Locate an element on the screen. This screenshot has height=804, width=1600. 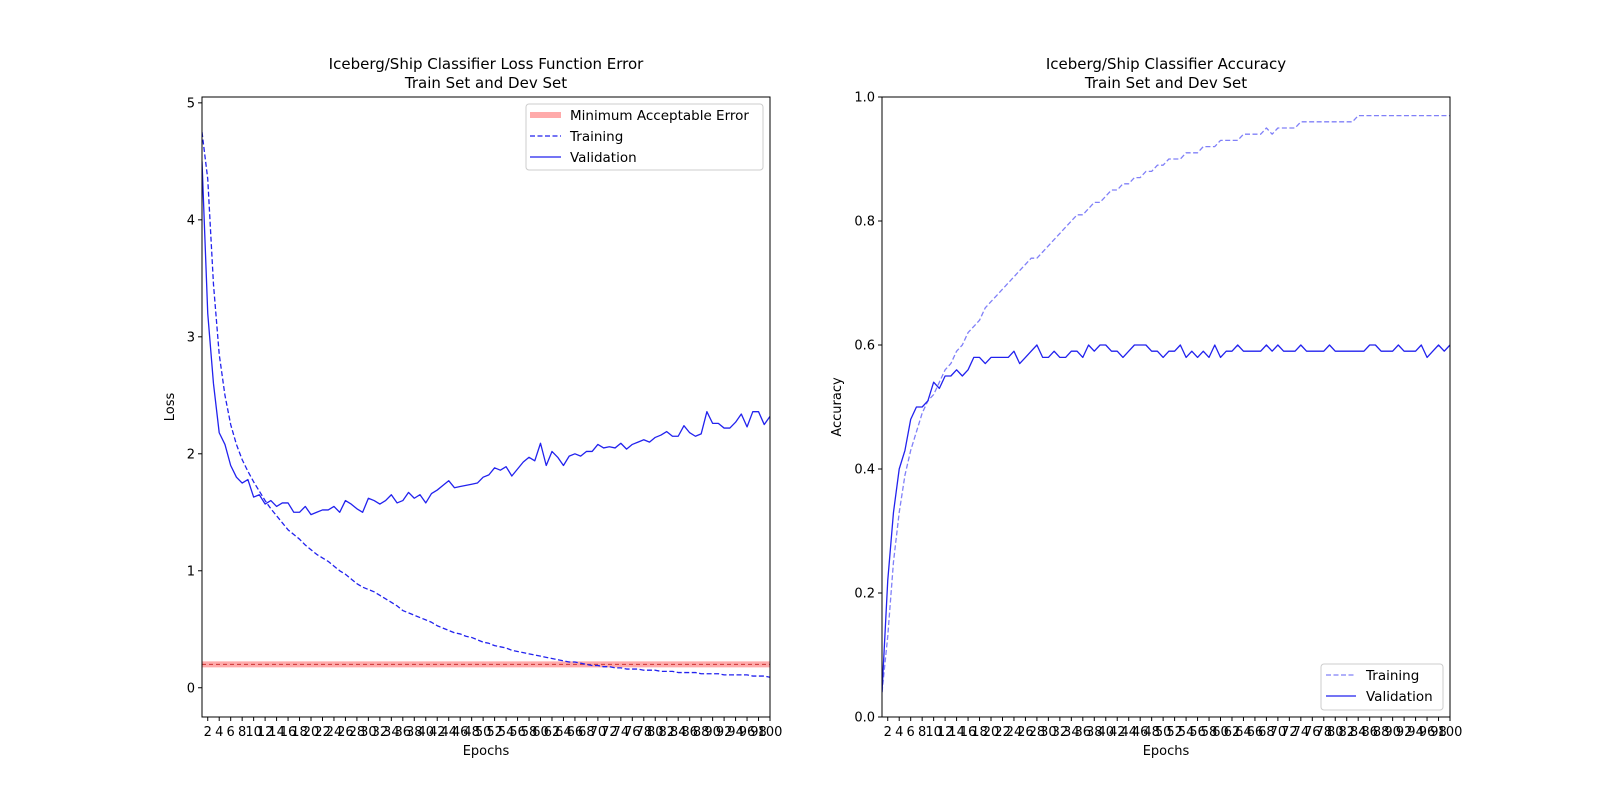
x-tick-label: 32 is located at coordinates (380, 732).